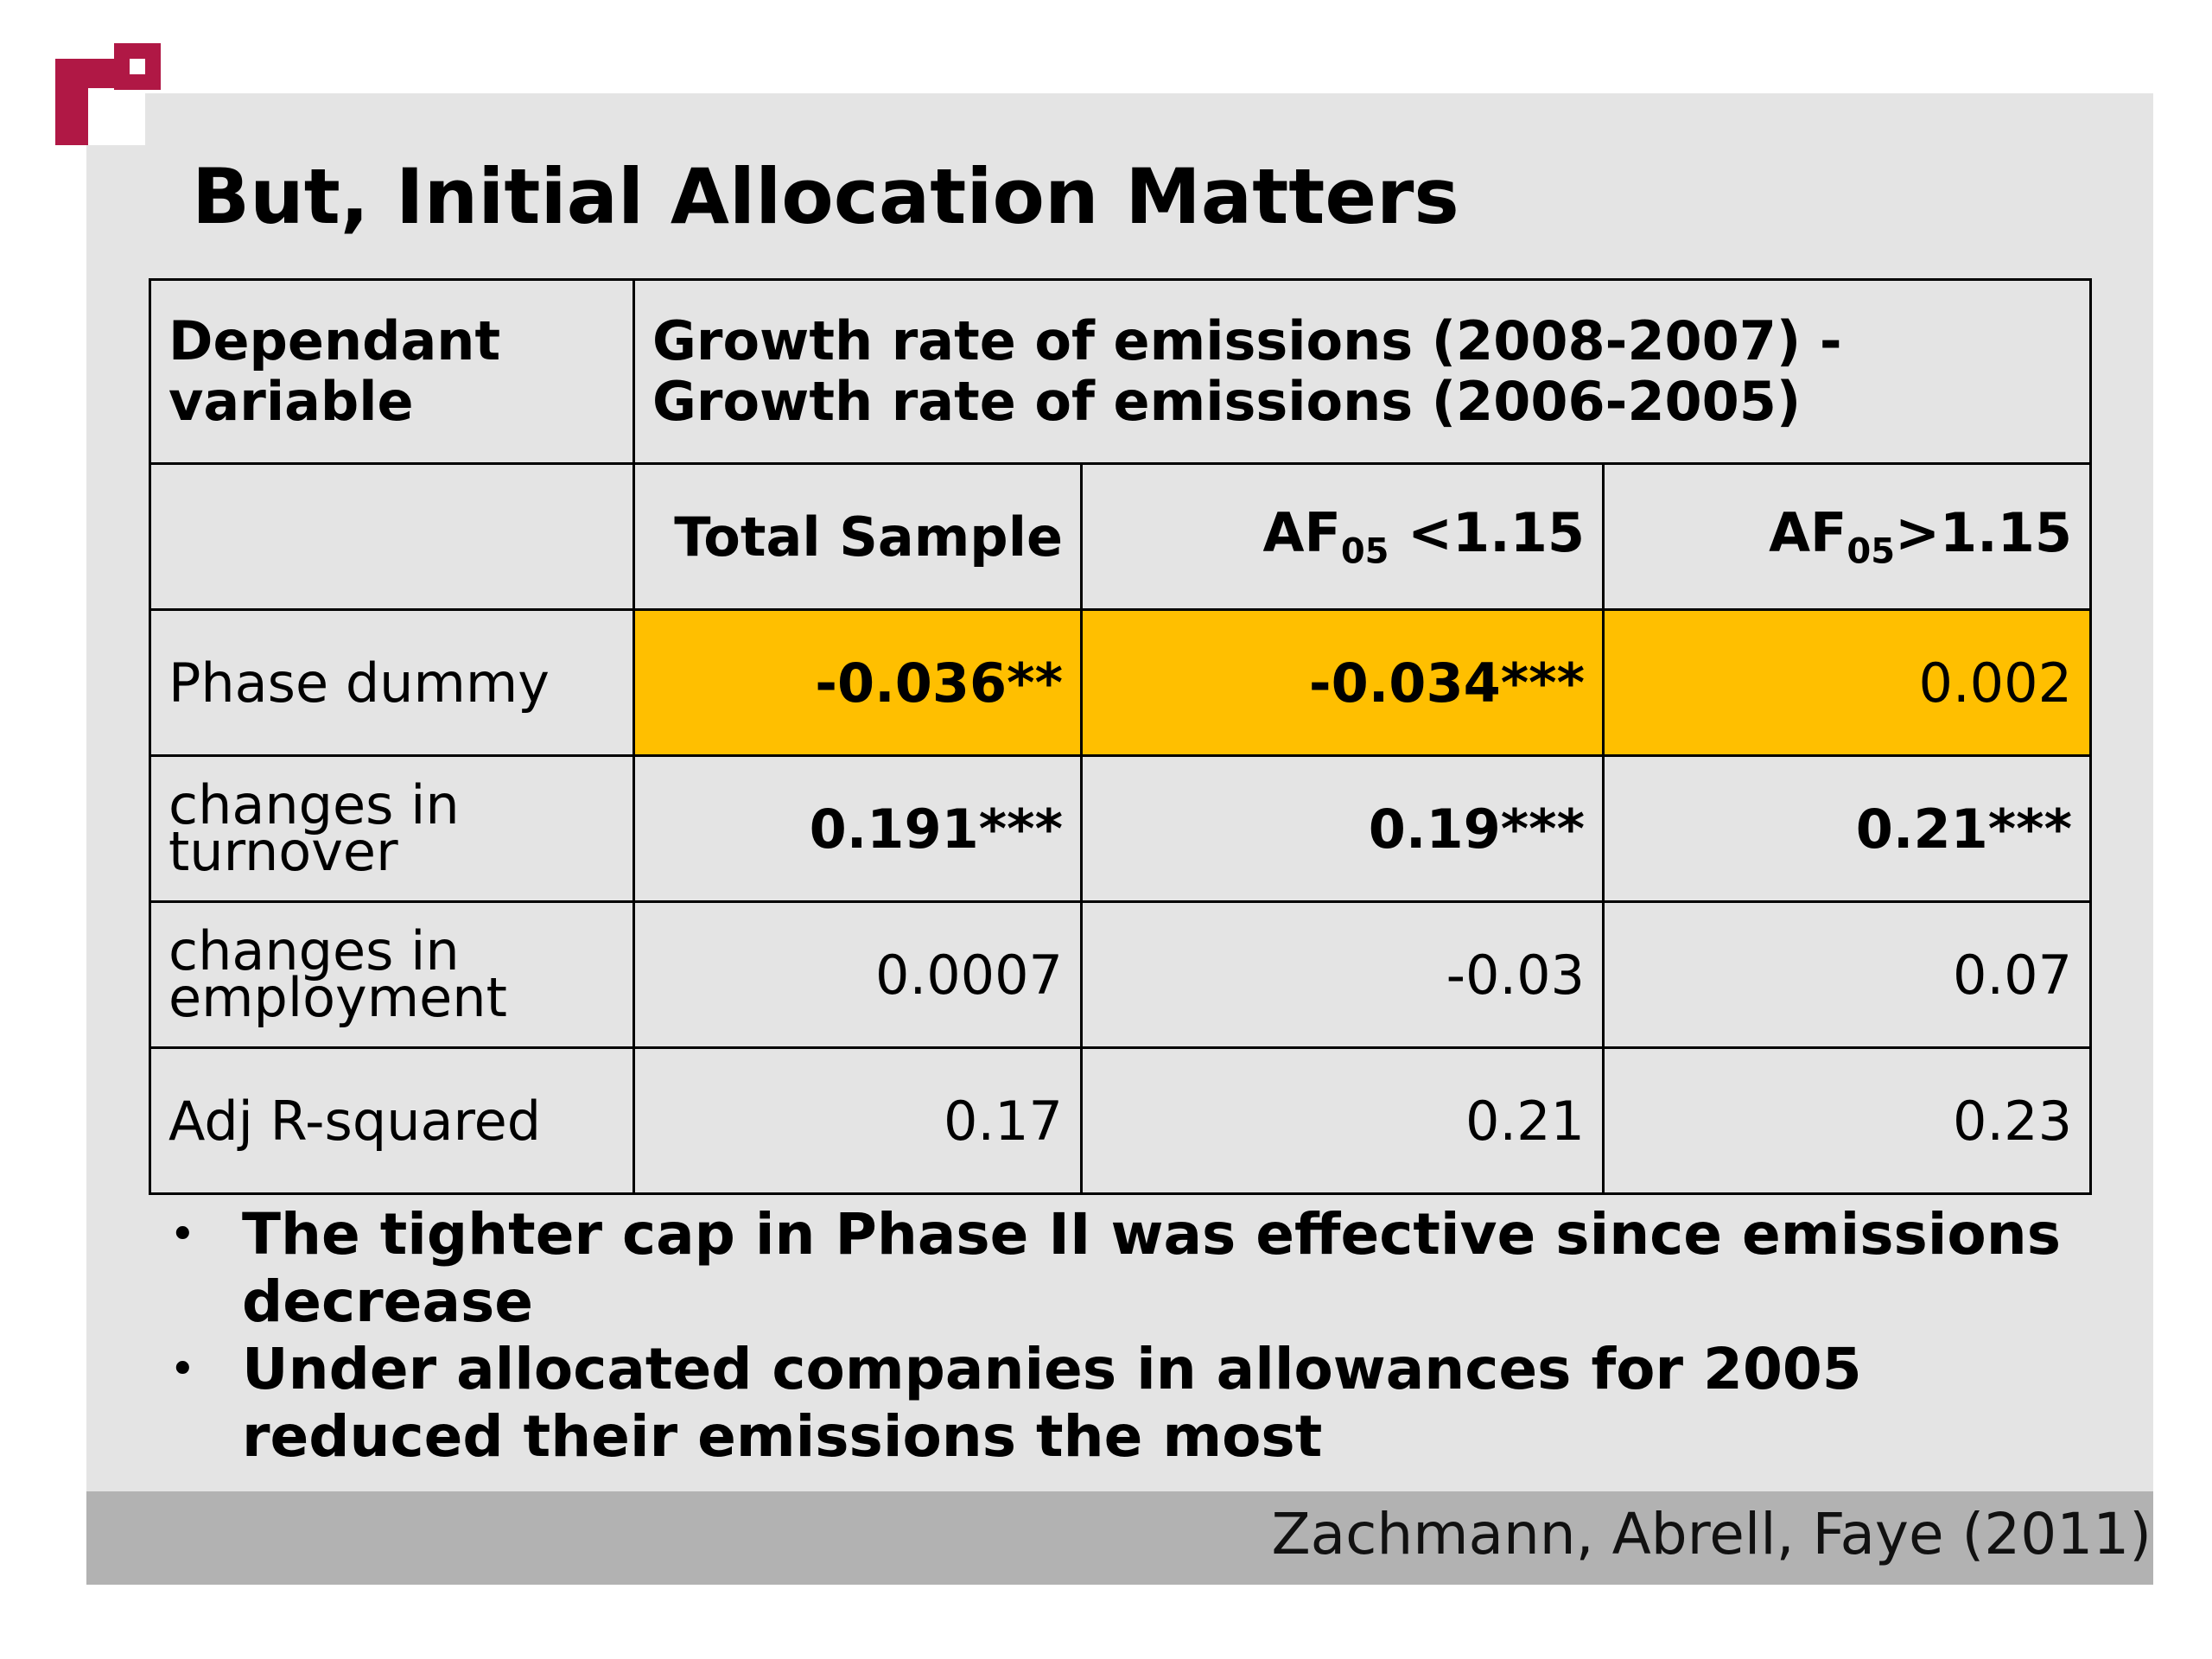 Image resolution: width=2212 pixels, height=1659 pixels. I want to click on empty-header-cell, so click(392, 536).